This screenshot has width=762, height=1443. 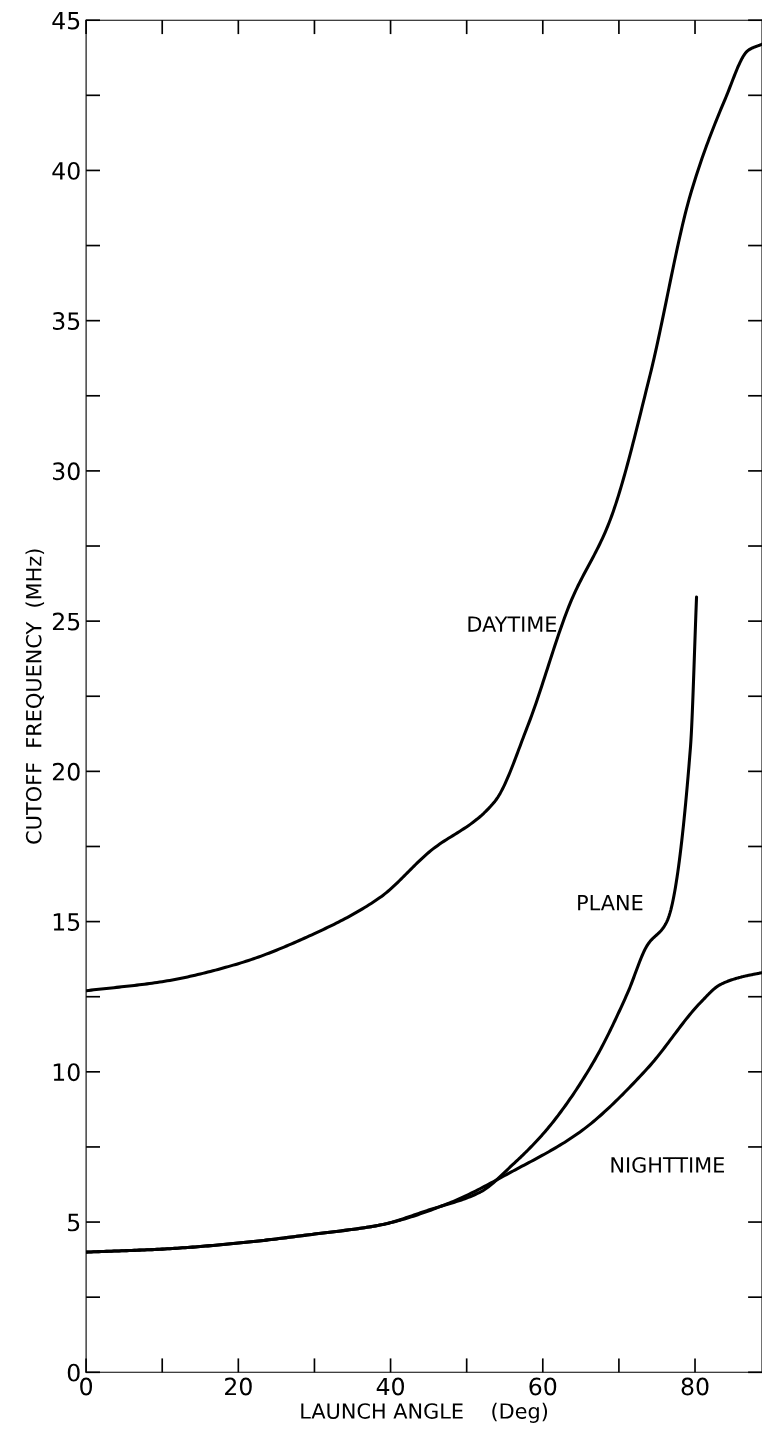 What do you see at coordinates (66, 170) in the screenshot?
I see `y-tick-label: 40` at bounding box center [66, 170].